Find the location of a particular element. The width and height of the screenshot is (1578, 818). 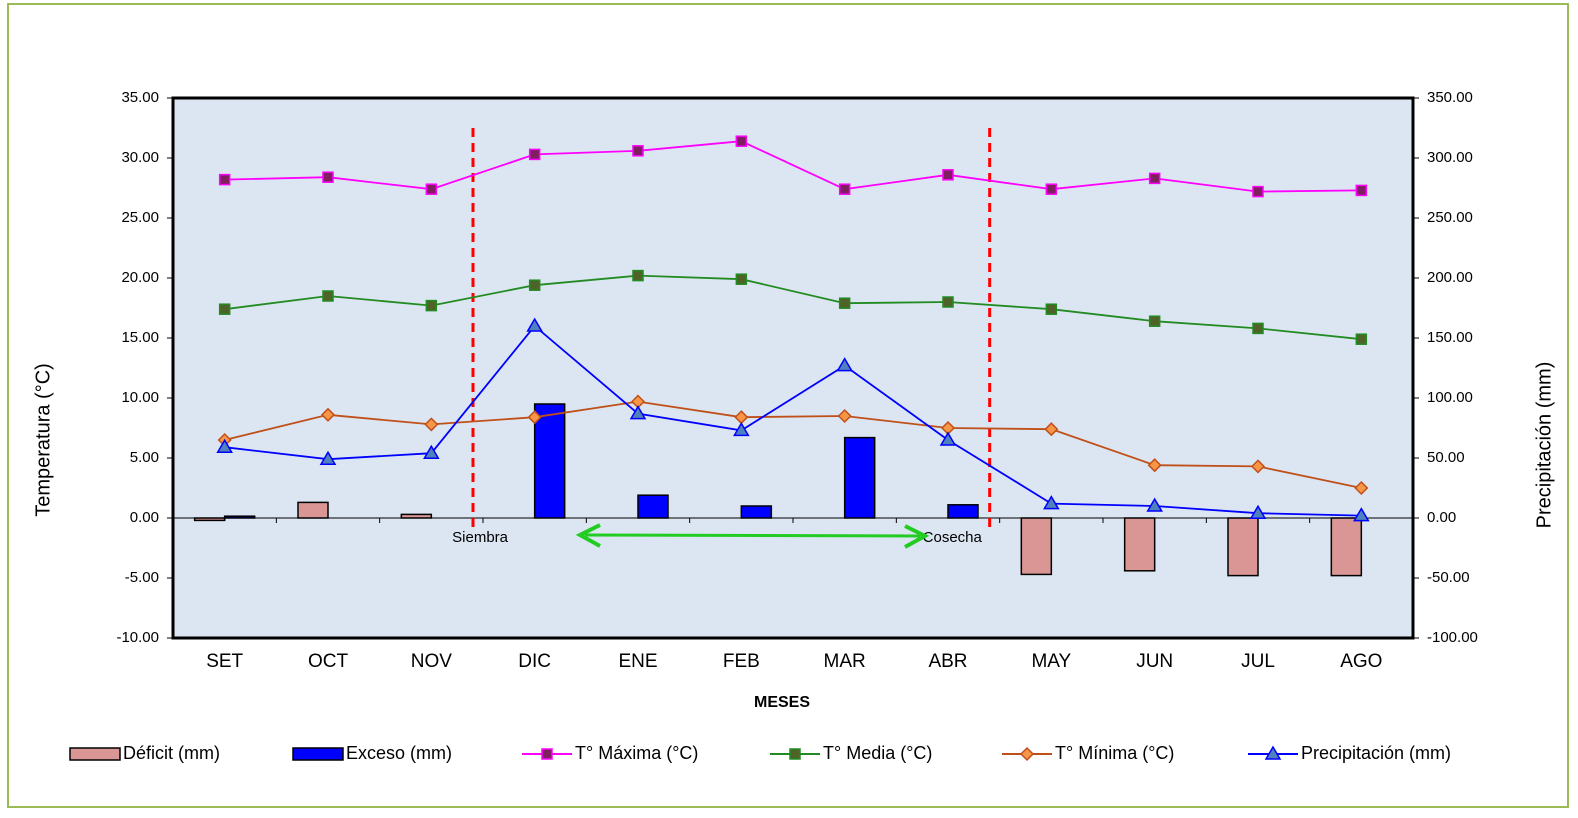

x-axis-title: MESES is located at coordinates (782, 702).